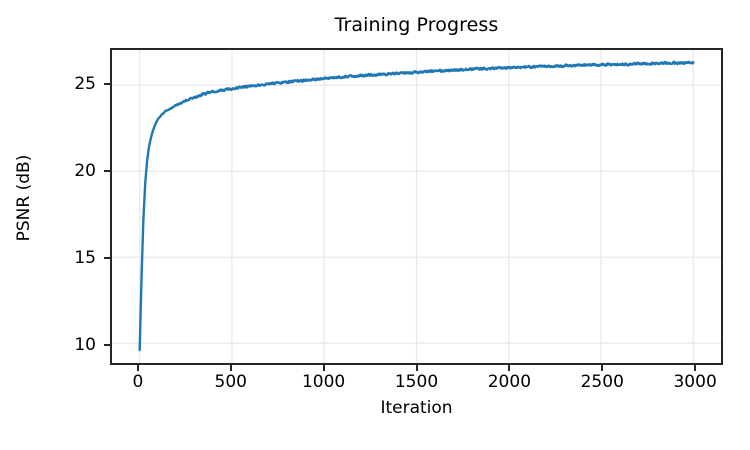  I want to click on x-tick-label: 1500, so click(416, 382).